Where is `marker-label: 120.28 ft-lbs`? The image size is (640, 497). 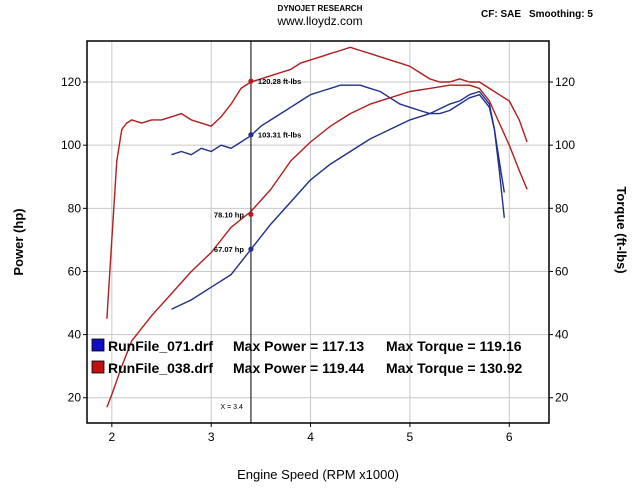 marker-label: 120.28 ft-lbs is located at coordinates (279, 81).